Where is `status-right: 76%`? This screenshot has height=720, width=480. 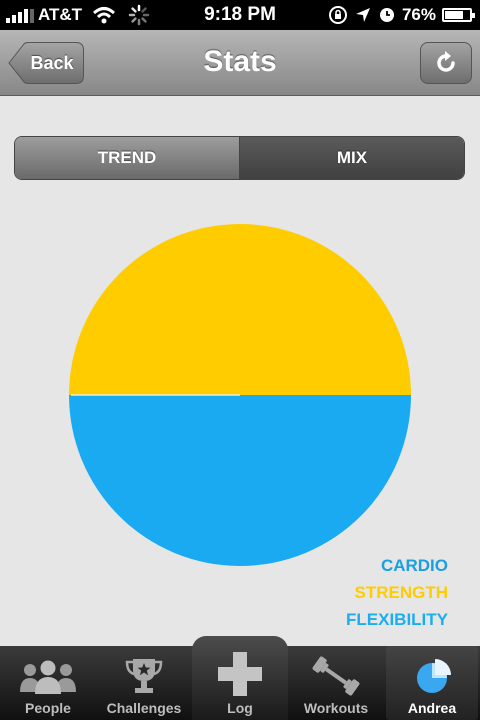
status-right: 76% is located at coordinates (401, 15).